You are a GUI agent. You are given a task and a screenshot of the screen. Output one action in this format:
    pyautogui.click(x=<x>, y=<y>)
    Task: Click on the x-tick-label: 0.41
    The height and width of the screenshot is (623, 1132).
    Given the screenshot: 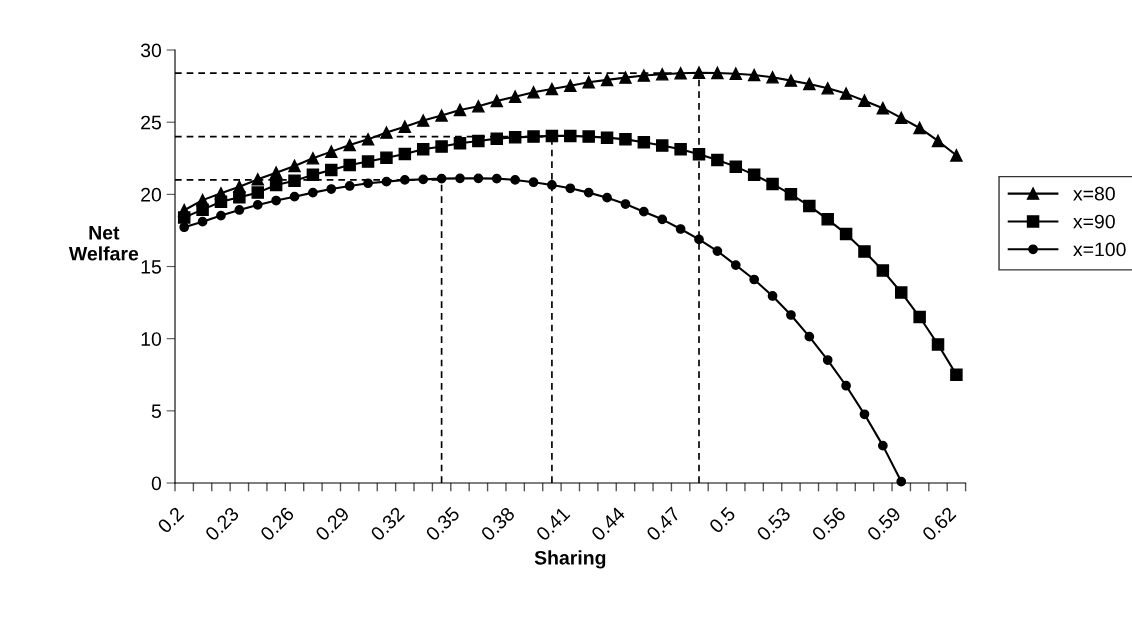 What is the action you would take?
    pyautogui.click(x=553, y=524)
    